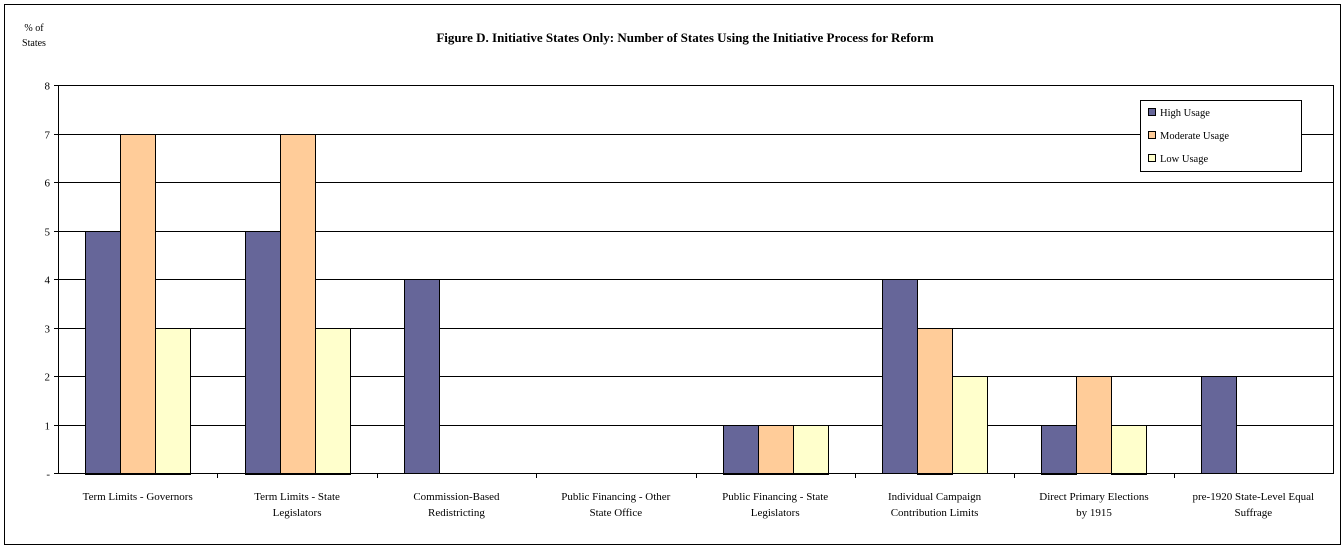 This screenshot has height=551, width=1343. I want to click on y-tick-label: 7, so click(48, 136).